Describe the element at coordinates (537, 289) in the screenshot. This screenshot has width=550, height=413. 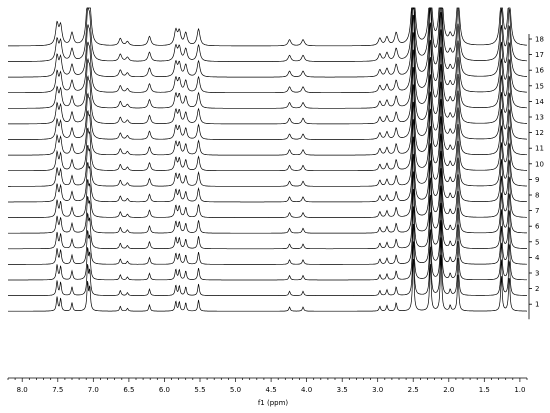
I see `trace-index-label: 2` at that location.